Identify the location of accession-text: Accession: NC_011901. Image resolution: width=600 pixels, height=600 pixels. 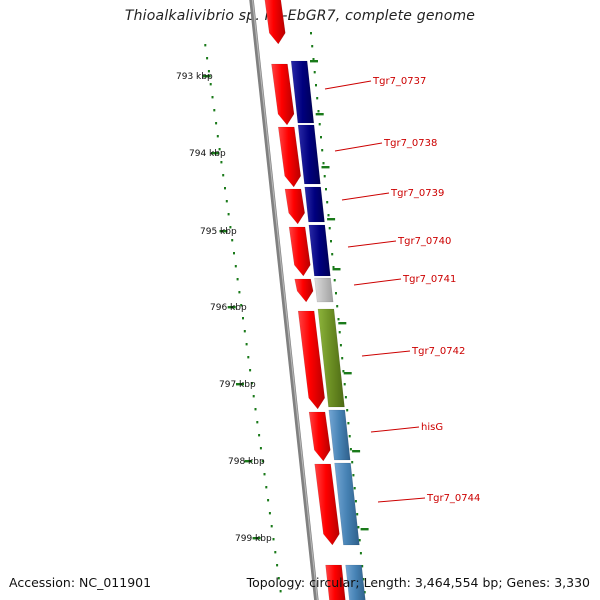
(80, 582).